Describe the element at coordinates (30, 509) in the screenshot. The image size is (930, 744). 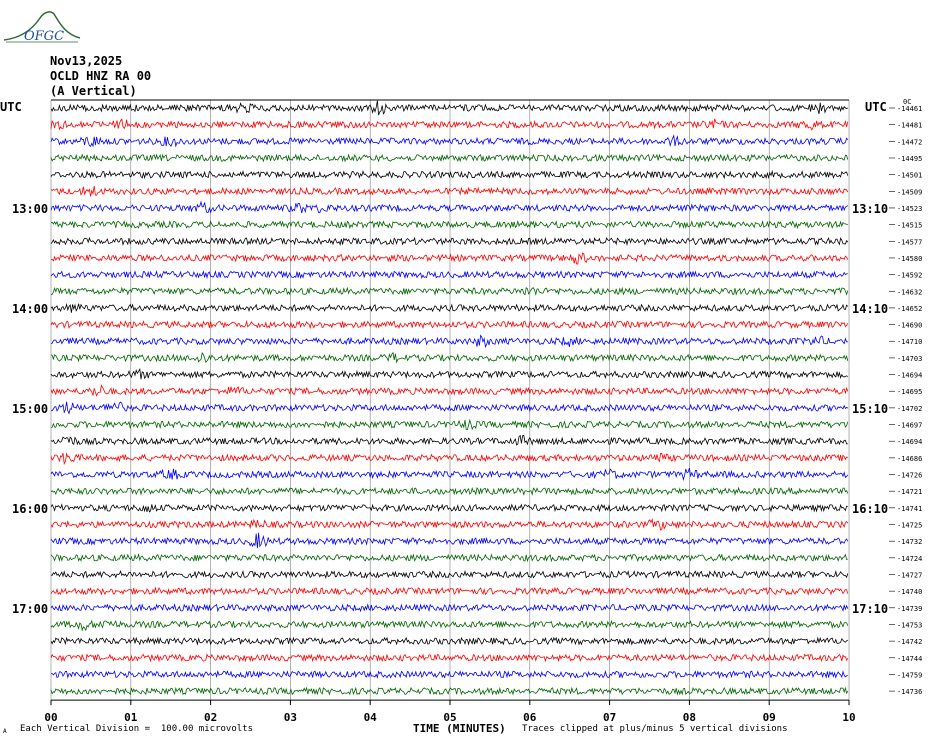
I see `left-time-label: 16:00` at that location.